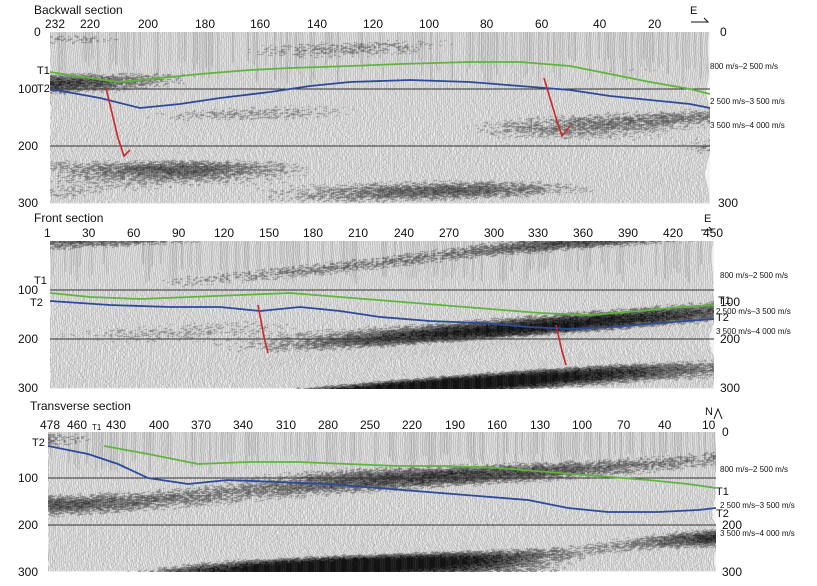  What do you see at coordinates (540, 425) in the screenshot?
I see `station-tick: 130` at bounding box center [540, 425].